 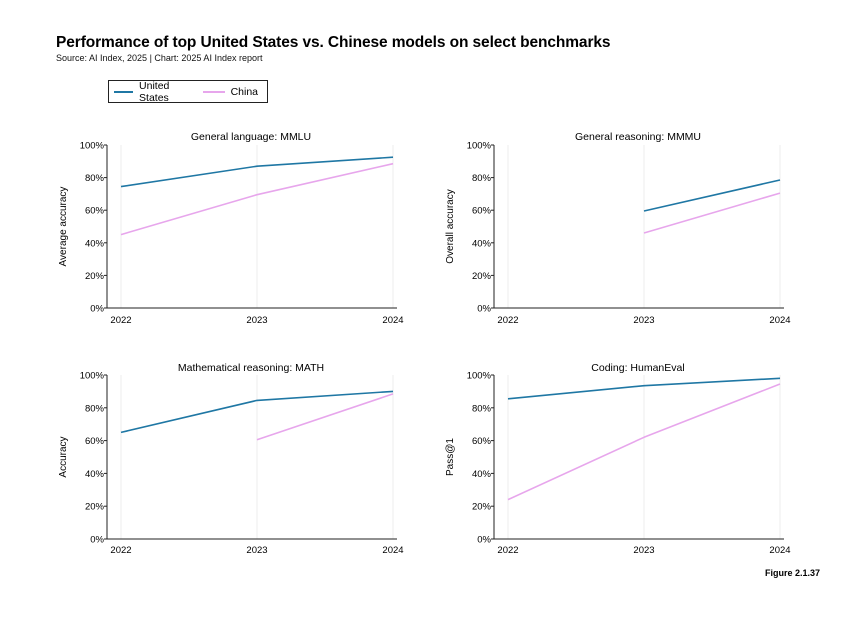 I want to click on panel-2-y-tick-label: 100%, so click(x=479, y=146).